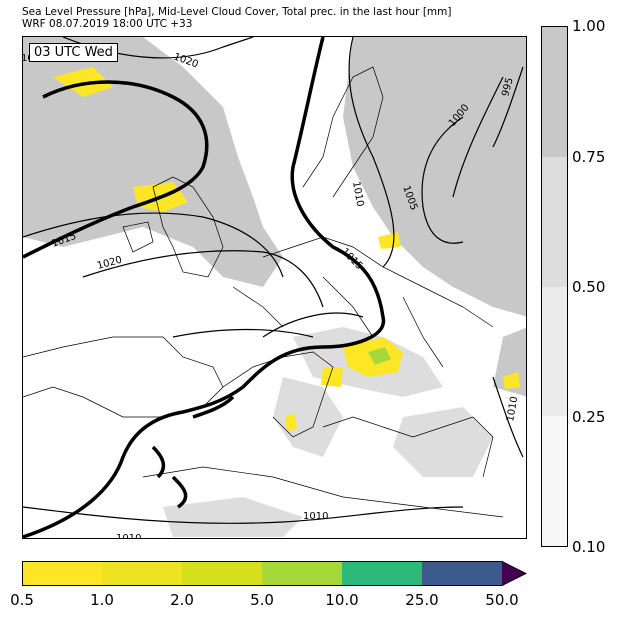 This screenshot has height=621, width=618. Describe the element at coordinates (107, 24) in the screenshot. I see `model-run-subtitle: WRF 08.07.2019 18:00 UTC +33` at that location.